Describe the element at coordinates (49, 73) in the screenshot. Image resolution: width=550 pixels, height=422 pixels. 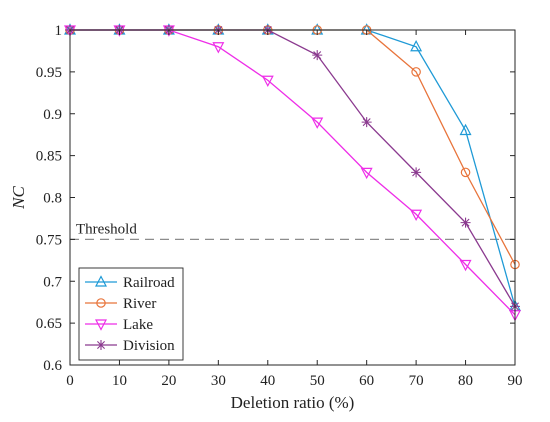
I see `y-tick-label: 0.95` at that location.